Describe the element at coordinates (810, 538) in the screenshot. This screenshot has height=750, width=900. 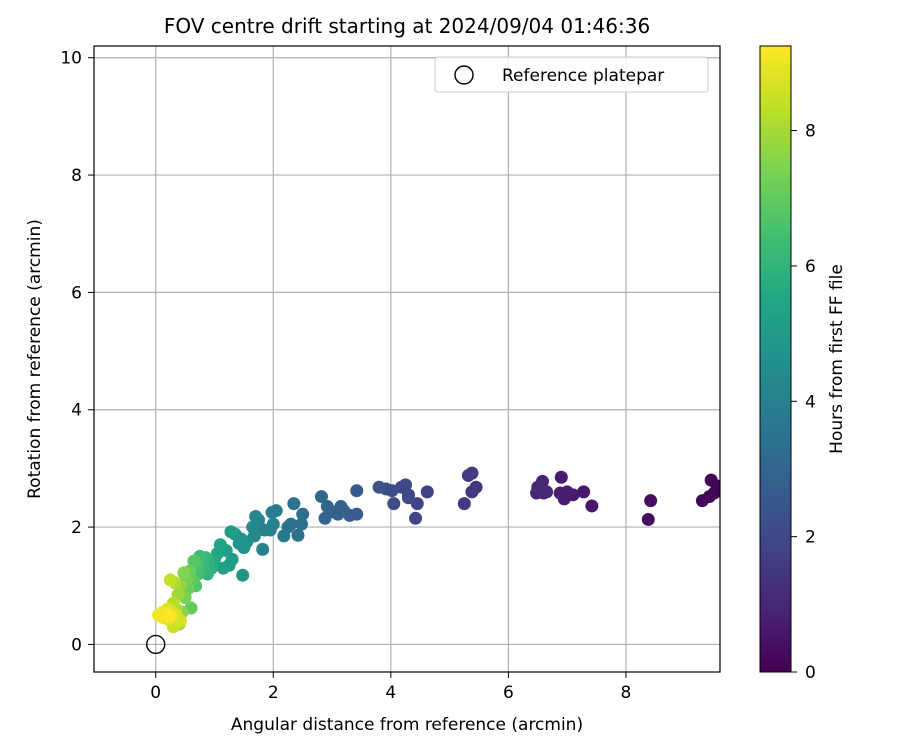
I see `colorbar-tick-label: 2` at that location.